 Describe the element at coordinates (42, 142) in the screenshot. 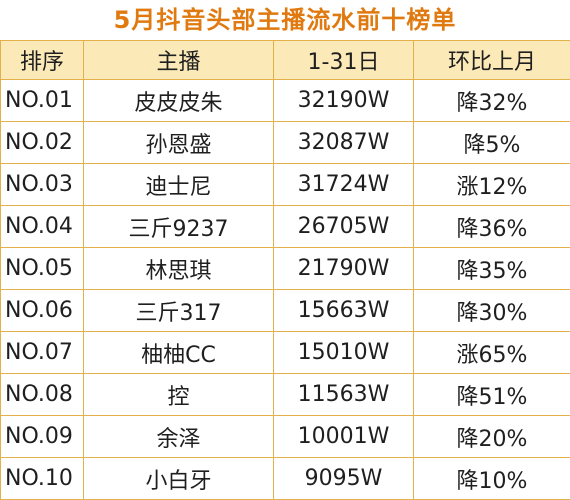

I see `rank-cell: NO.02` at that location.